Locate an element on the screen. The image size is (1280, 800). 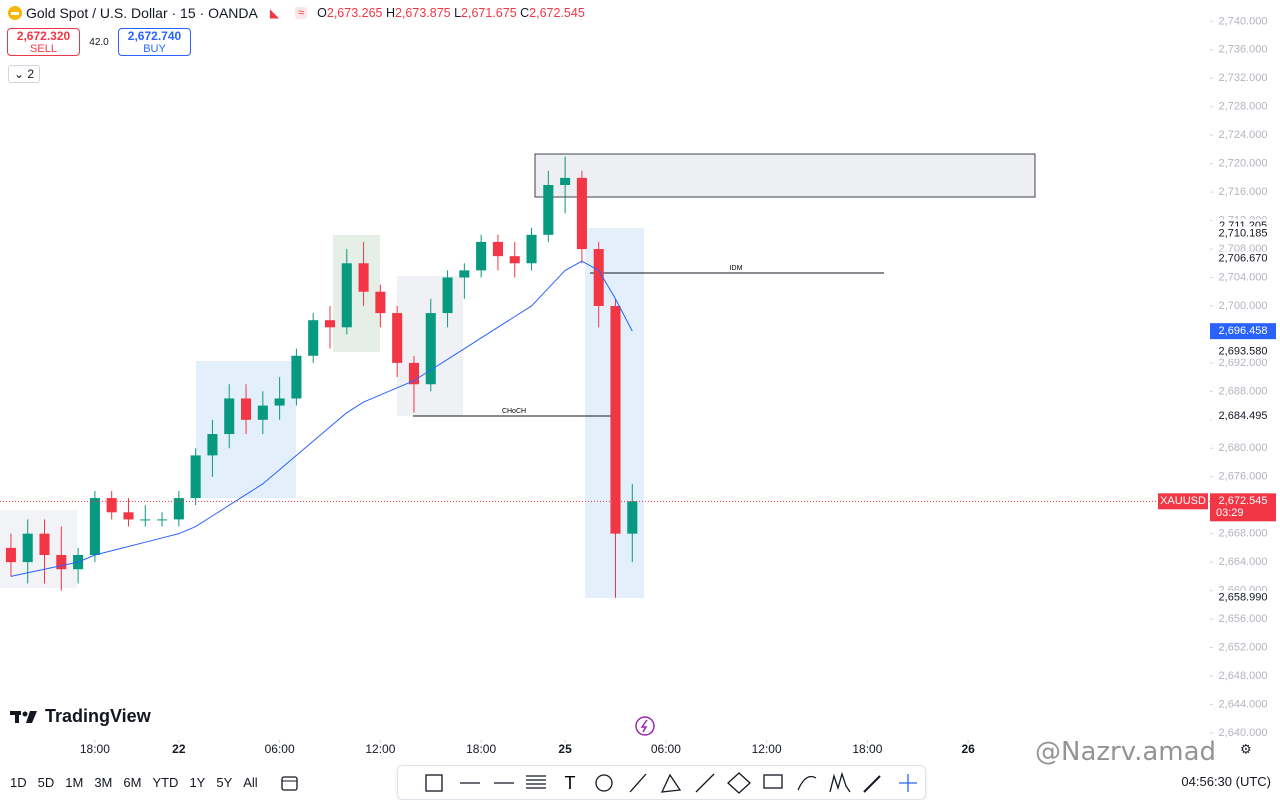
level-tag-label: 2,693.580 is located at coordinates (1243, 352).